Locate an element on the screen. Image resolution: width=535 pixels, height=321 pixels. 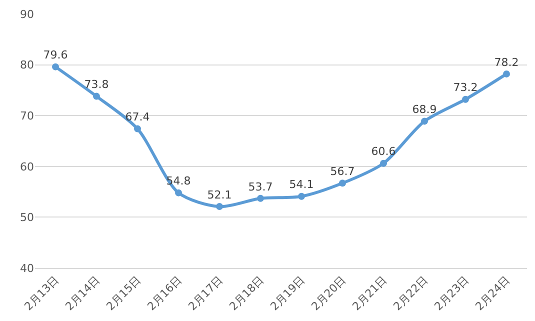
y-tick-label: 60 is located at coordinates (27, 167).